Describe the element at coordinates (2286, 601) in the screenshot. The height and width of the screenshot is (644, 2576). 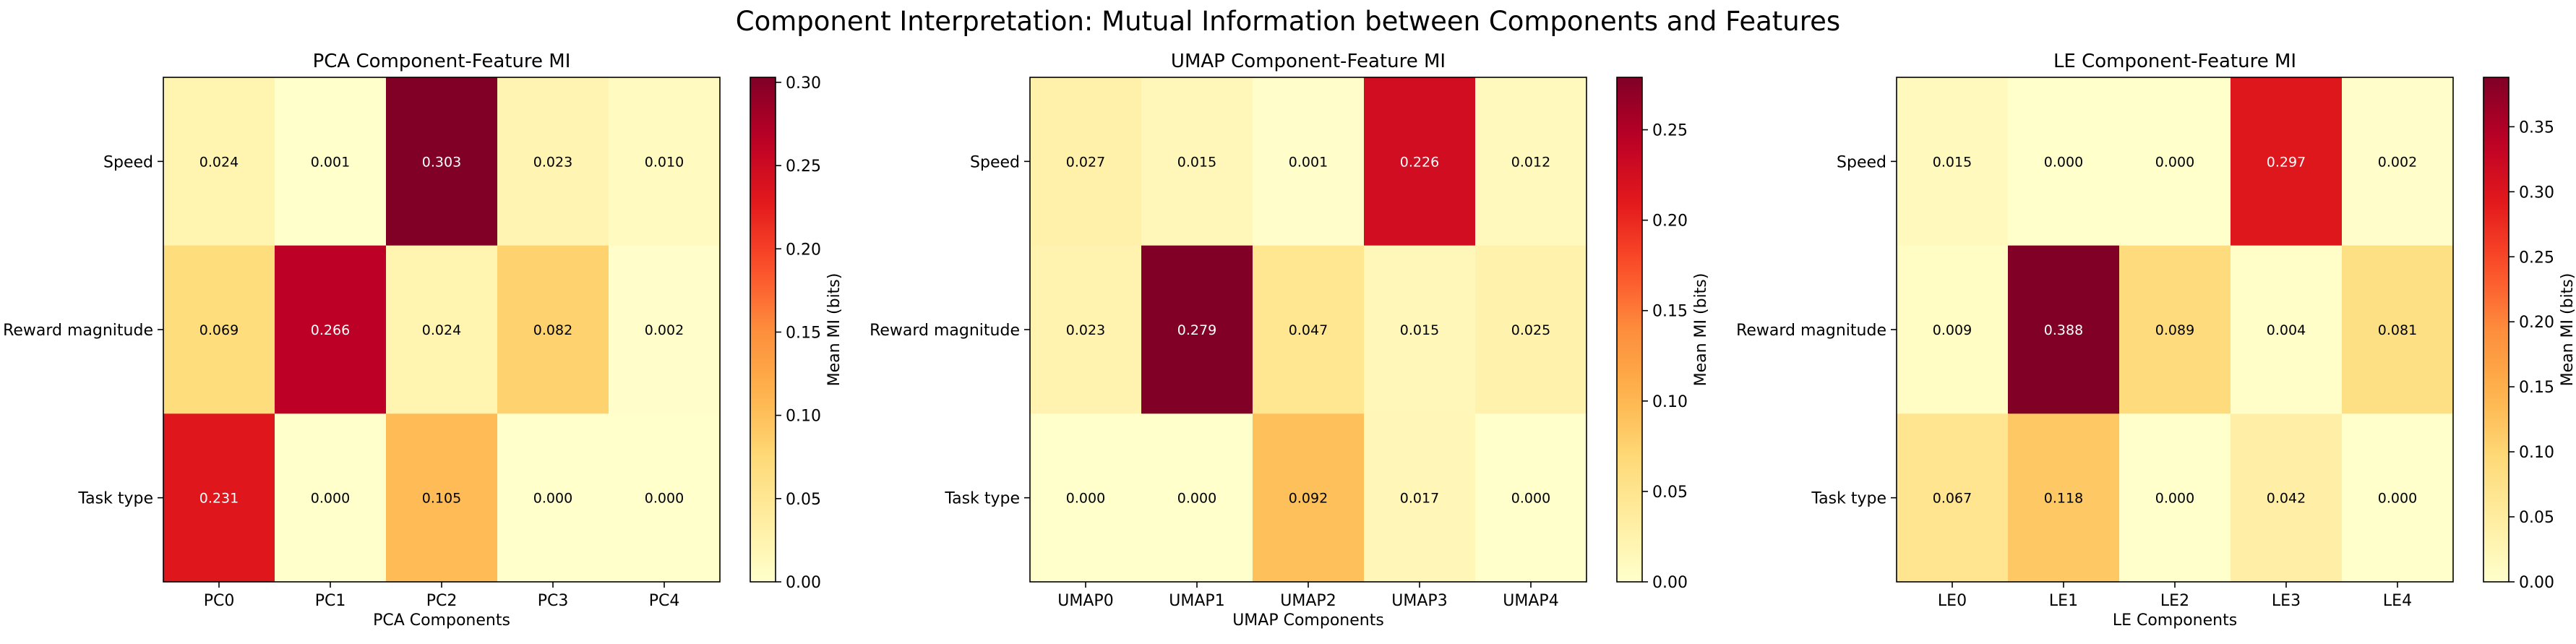
I see `x-tick-label: LE3` at that location.